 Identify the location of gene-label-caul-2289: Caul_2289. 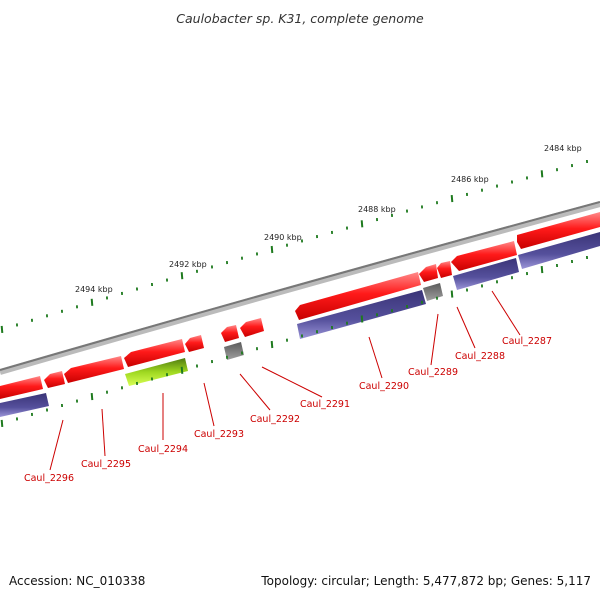
(433, 372).